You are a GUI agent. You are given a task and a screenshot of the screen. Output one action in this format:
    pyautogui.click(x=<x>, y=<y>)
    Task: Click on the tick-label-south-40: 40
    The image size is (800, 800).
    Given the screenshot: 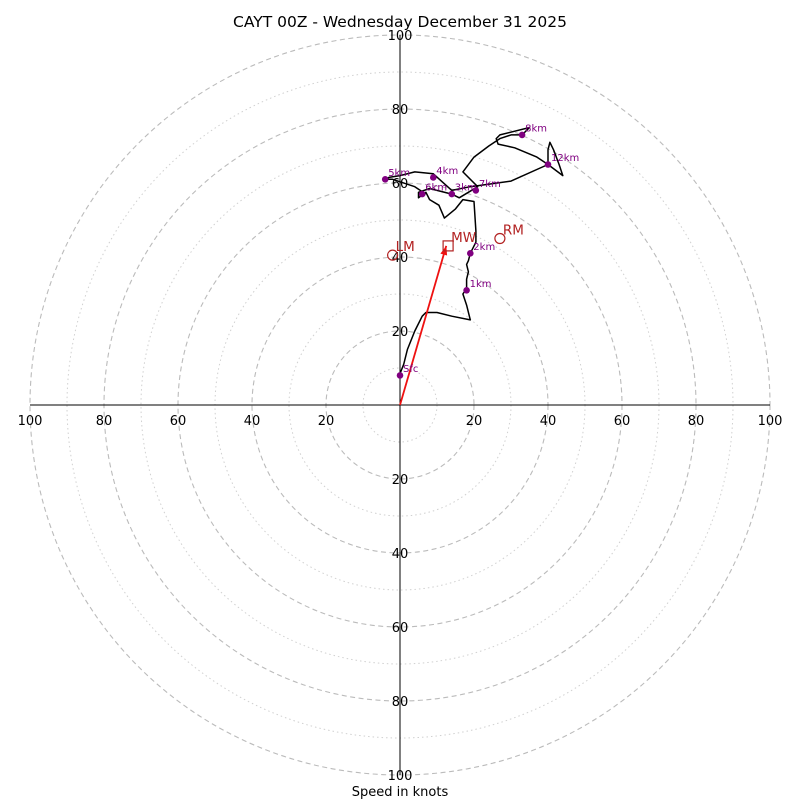 What is the action you would take?
    pyautogui.click(x=400, y=554)
    